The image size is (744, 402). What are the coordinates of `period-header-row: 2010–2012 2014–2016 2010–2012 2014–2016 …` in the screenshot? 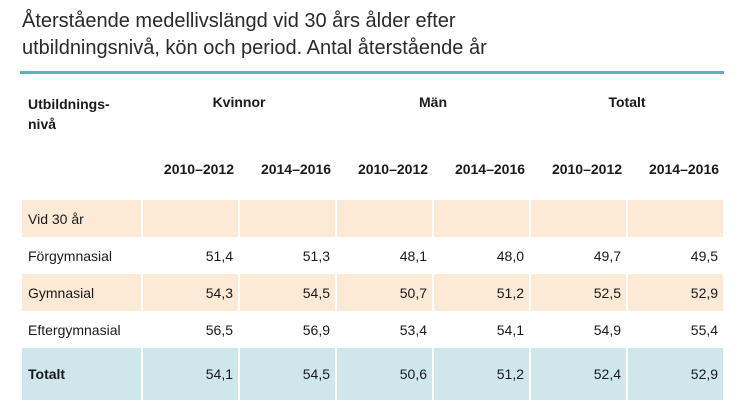 It's located at (373, 169).